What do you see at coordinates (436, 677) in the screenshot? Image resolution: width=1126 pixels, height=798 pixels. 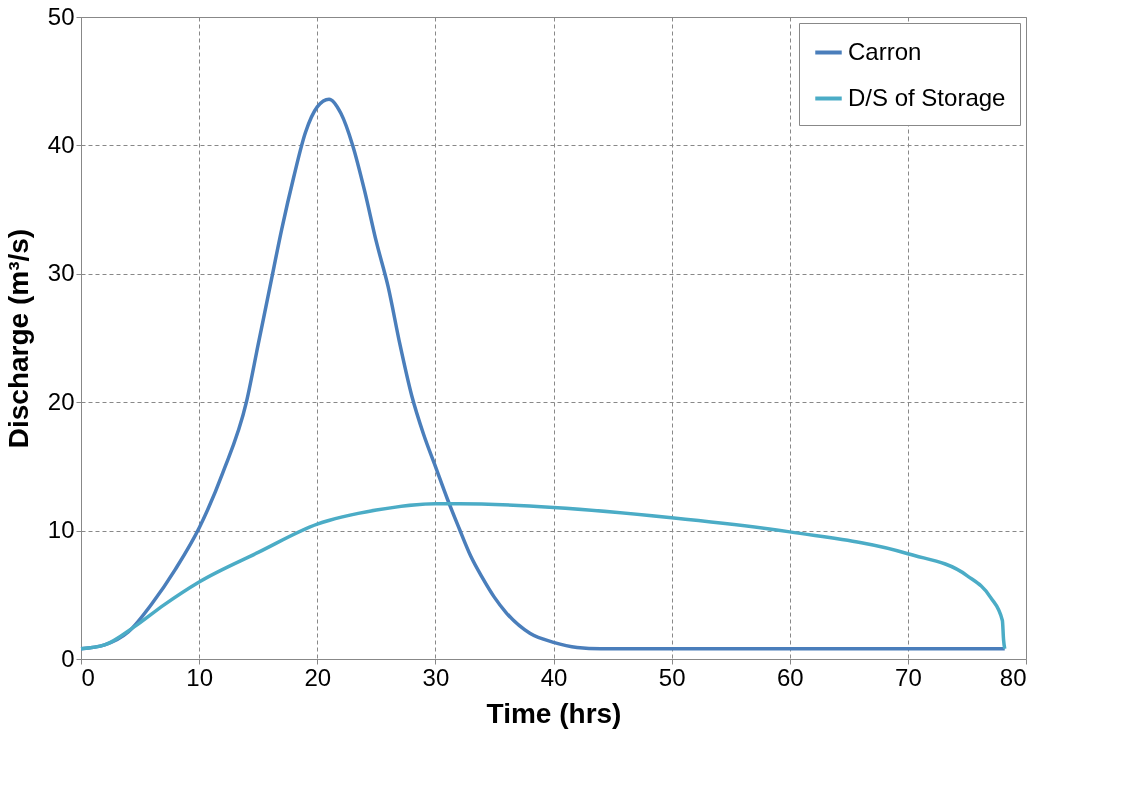 I see `x-tick-label: 30` at bounding box center [436, 677].